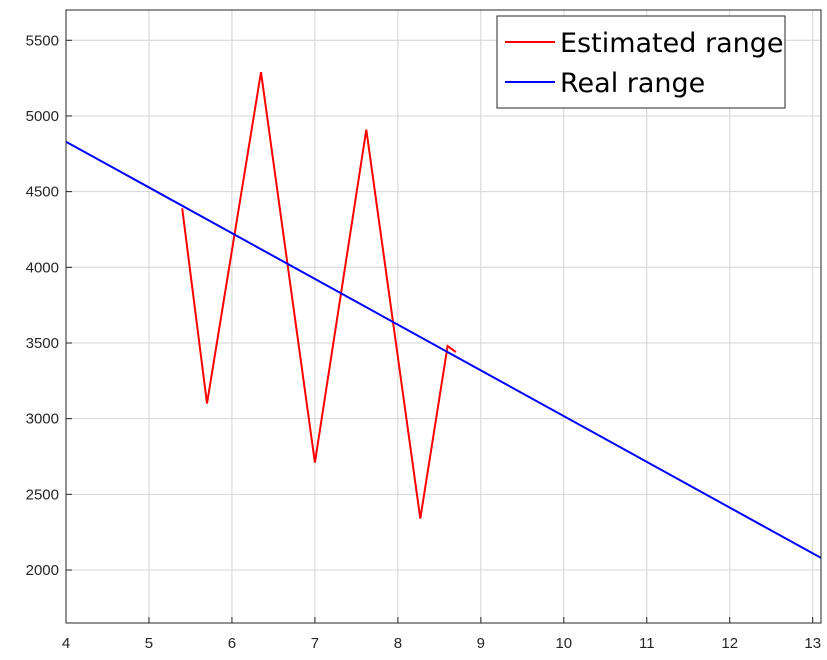 Image resolution: width=827 pixels, height=660 pixels. I want to click on legend: Estimated range Real range, so click(641, 62).